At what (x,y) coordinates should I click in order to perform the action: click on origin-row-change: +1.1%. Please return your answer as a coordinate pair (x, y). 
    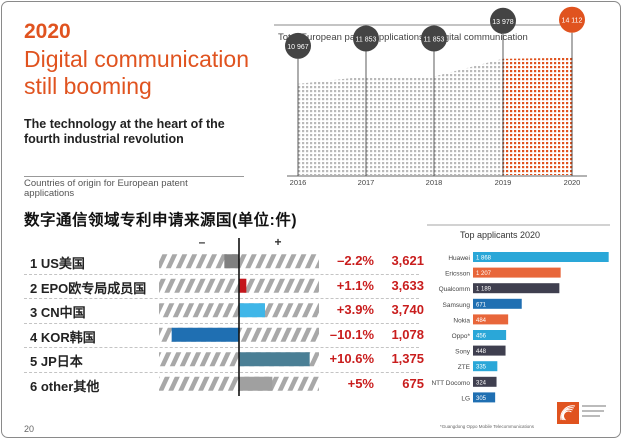
    Looking at the image, I should click on (355, 285).